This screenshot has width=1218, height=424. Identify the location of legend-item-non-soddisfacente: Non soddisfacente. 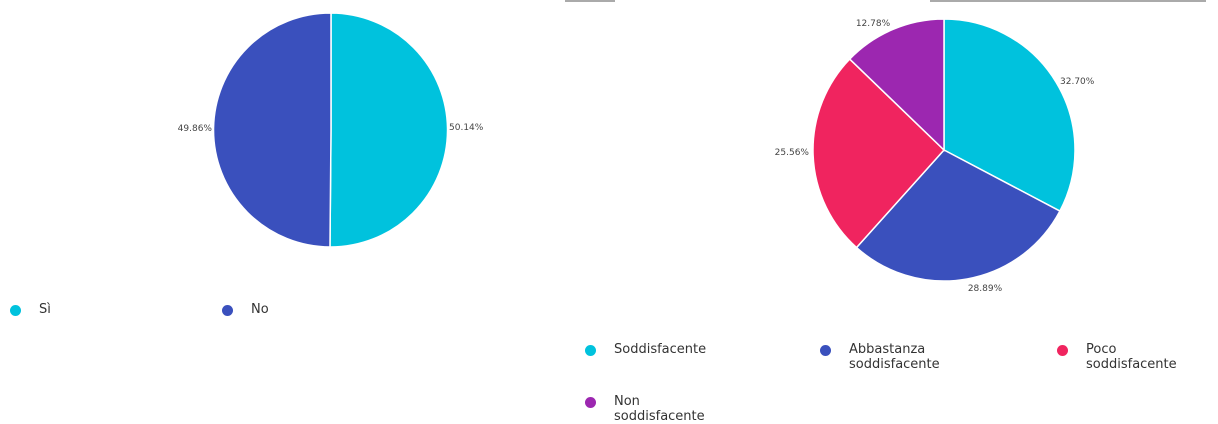
(645, 409).